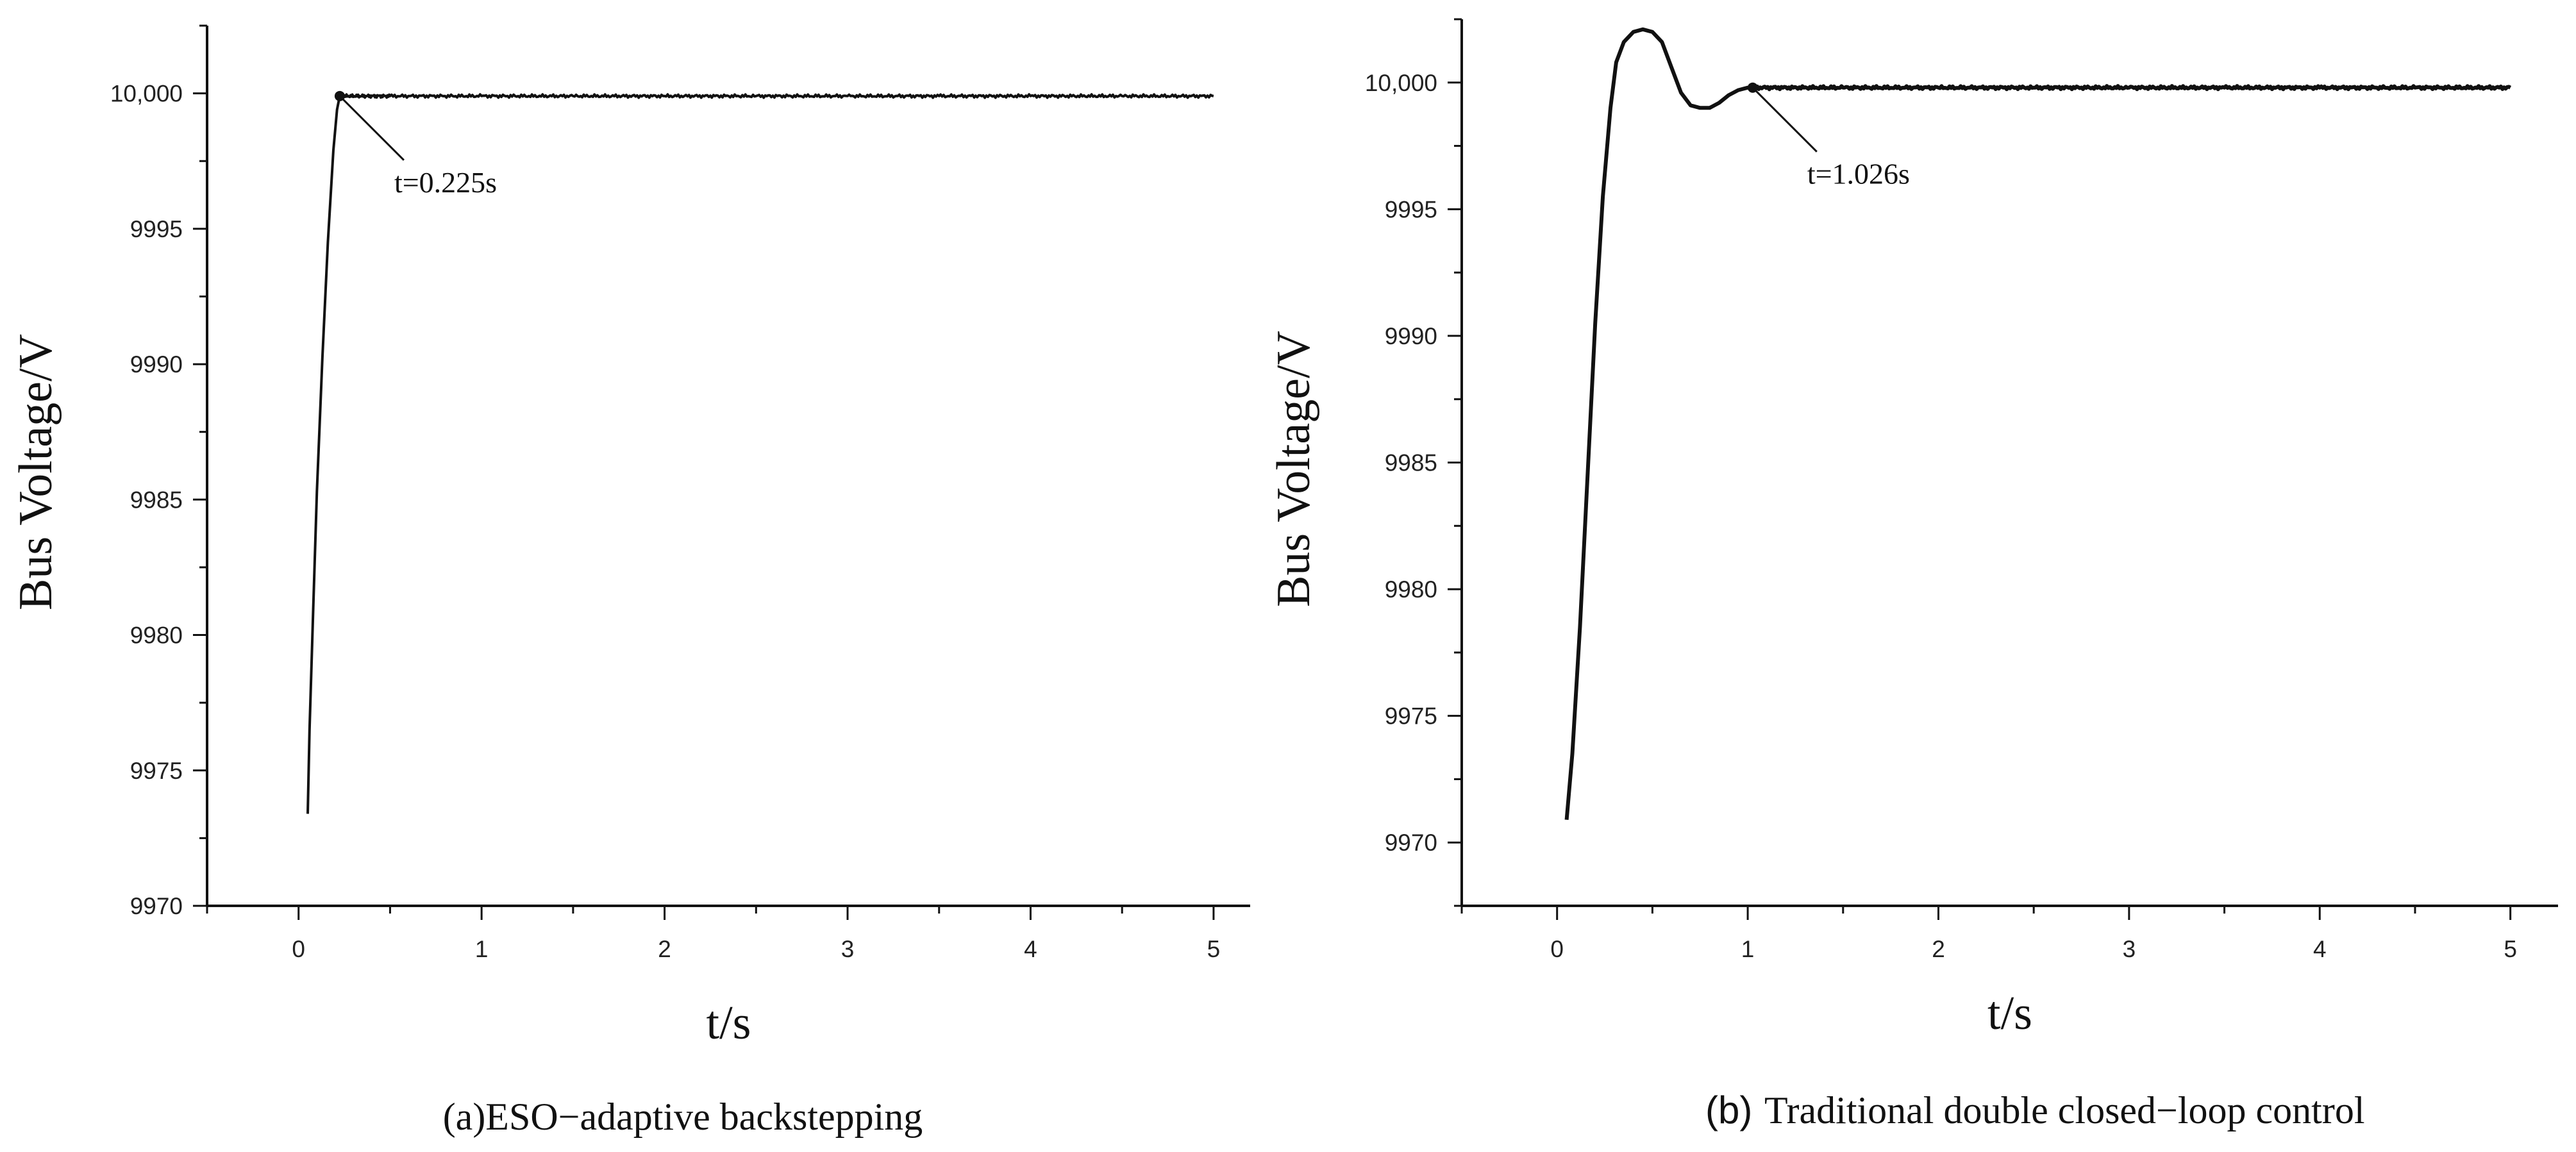  I want to click on panel-a-y-tick-label: 9975, so click(156, 771).